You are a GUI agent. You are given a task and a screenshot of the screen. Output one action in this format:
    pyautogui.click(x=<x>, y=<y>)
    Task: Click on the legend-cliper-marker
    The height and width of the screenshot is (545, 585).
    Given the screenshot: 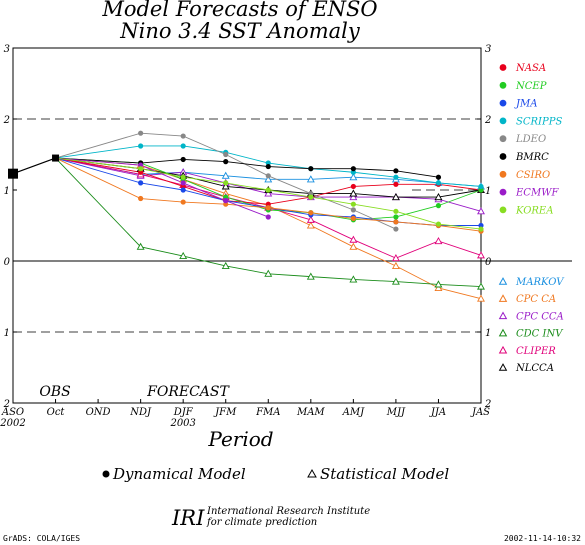 What is the action you would take?
    pyautogui.click(x=503, y=349)
    